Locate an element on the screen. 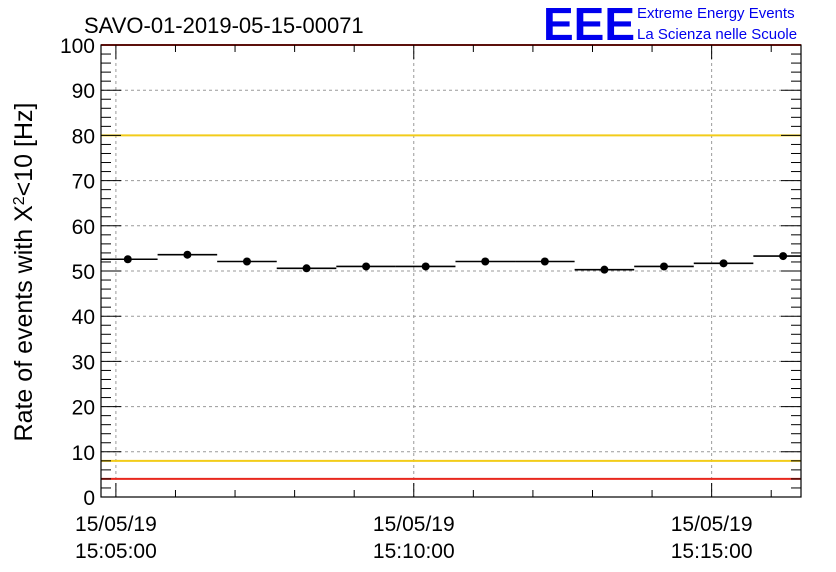  y-axis-title: Rate of events with X2<10 [Hz] is located at coordinates (24, 272).